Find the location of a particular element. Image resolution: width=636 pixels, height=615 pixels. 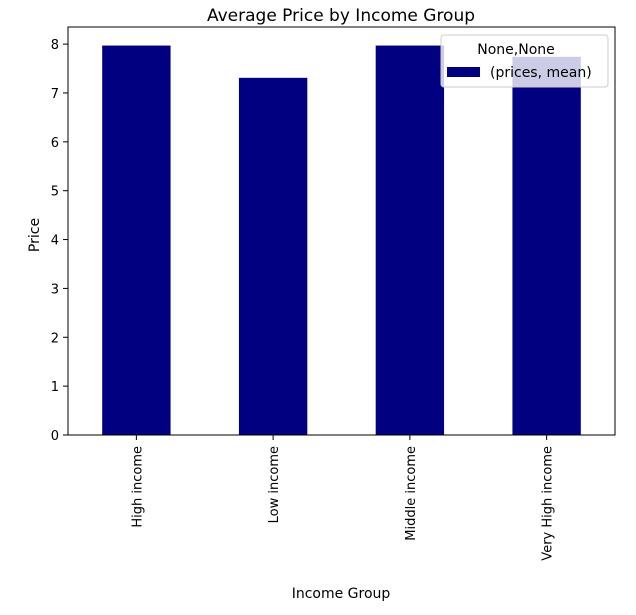

y-tick-label: 3 is located at coordinates (55, 289).